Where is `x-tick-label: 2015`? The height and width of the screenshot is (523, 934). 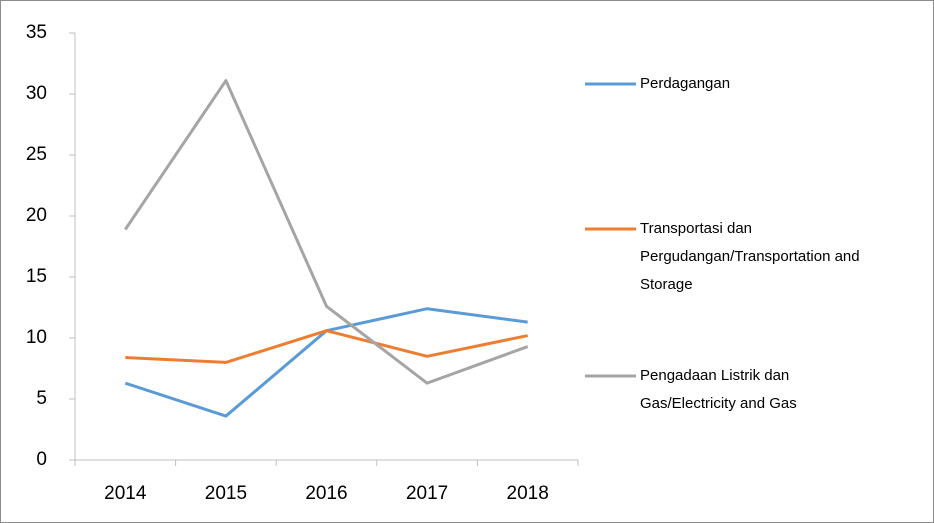
x-tick-label: 2015 is located at coordinates (226, 493).